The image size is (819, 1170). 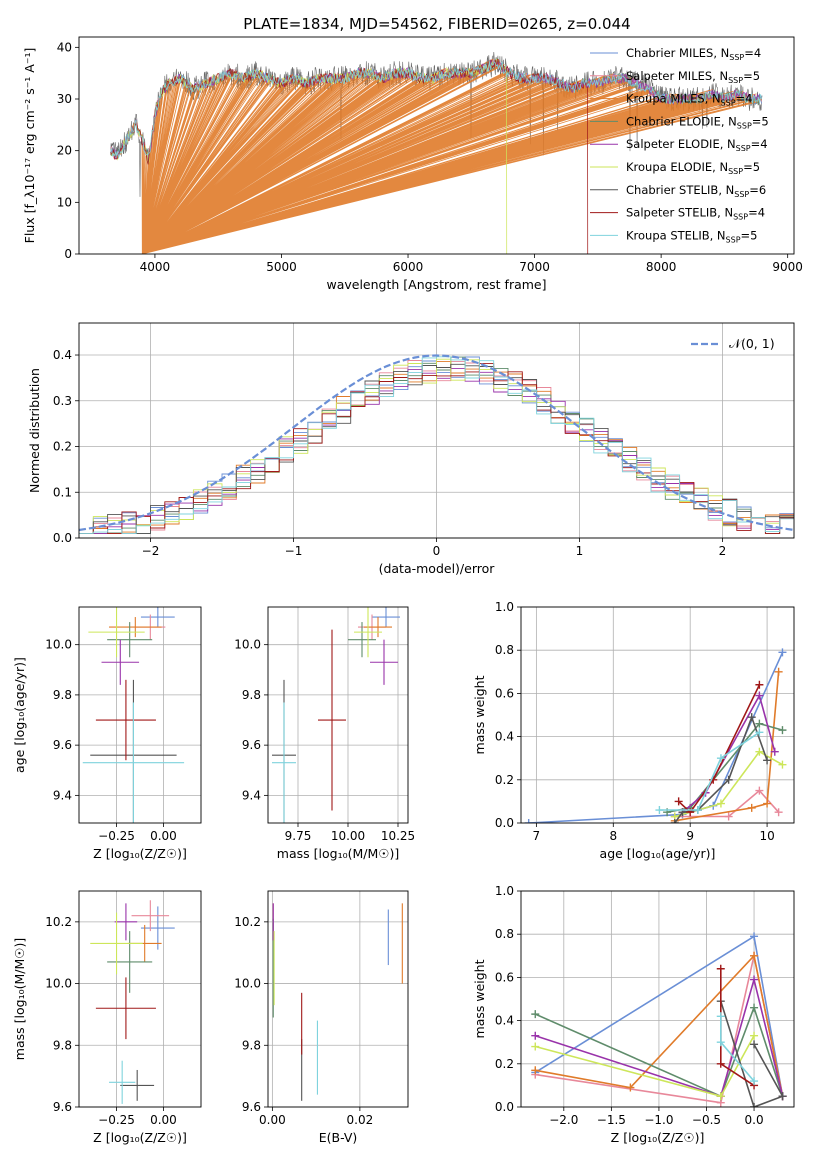 I want to click on y-tick-label: 30, so click(x=64, y=99).